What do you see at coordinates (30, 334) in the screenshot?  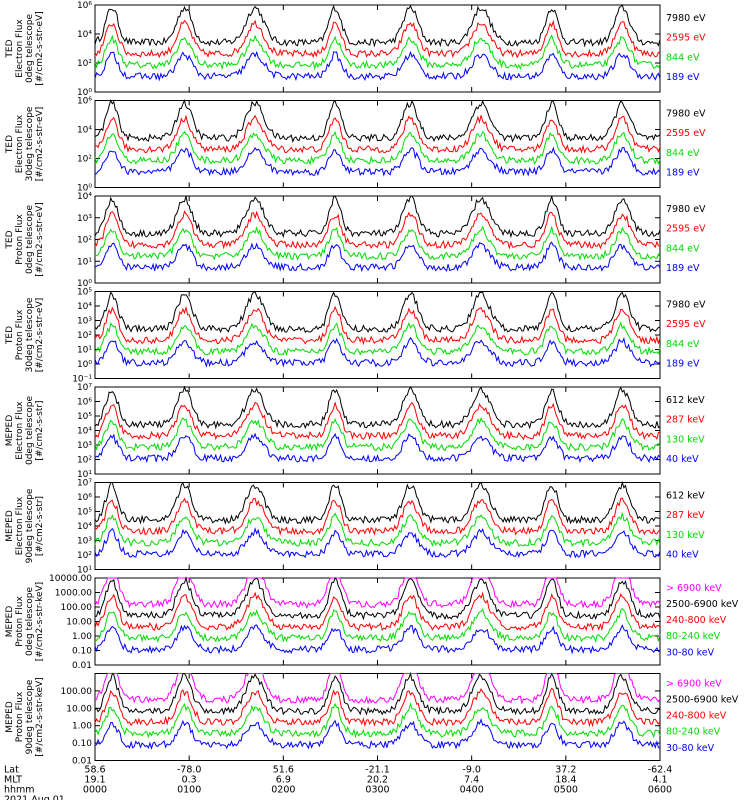 I see `y-axis-label-line: 30deg telescope` at bounding box center [30, 334].